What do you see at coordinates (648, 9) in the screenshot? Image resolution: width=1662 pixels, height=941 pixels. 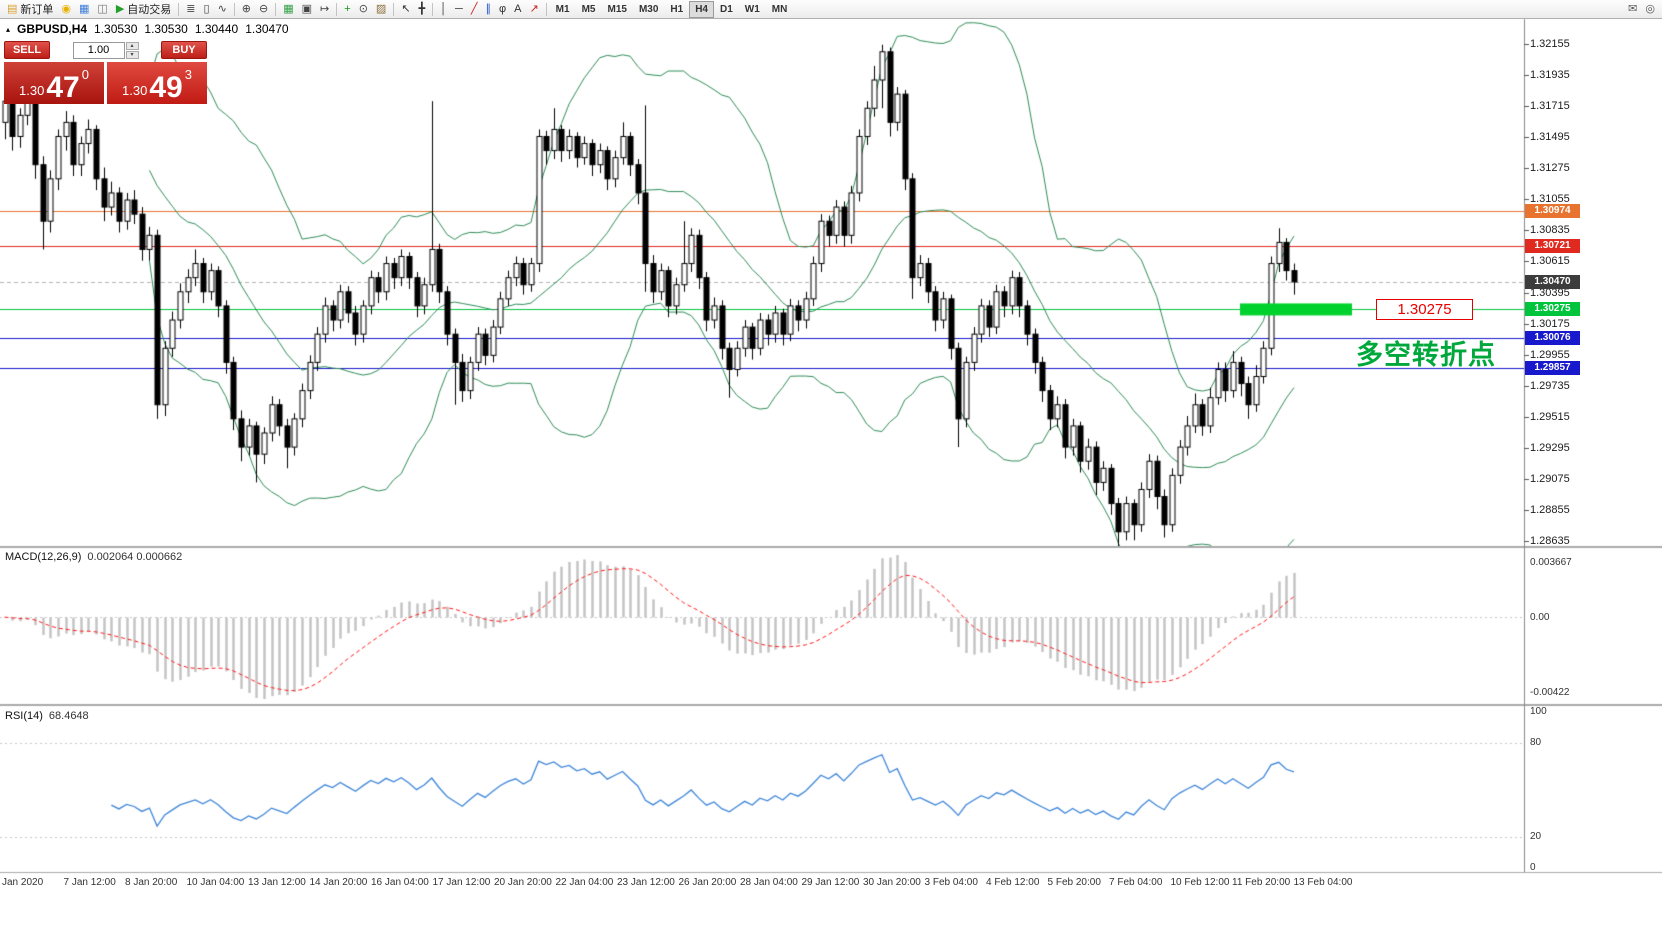 I see `timeframe-m30-button: M30` at bounding box center [648, 9].